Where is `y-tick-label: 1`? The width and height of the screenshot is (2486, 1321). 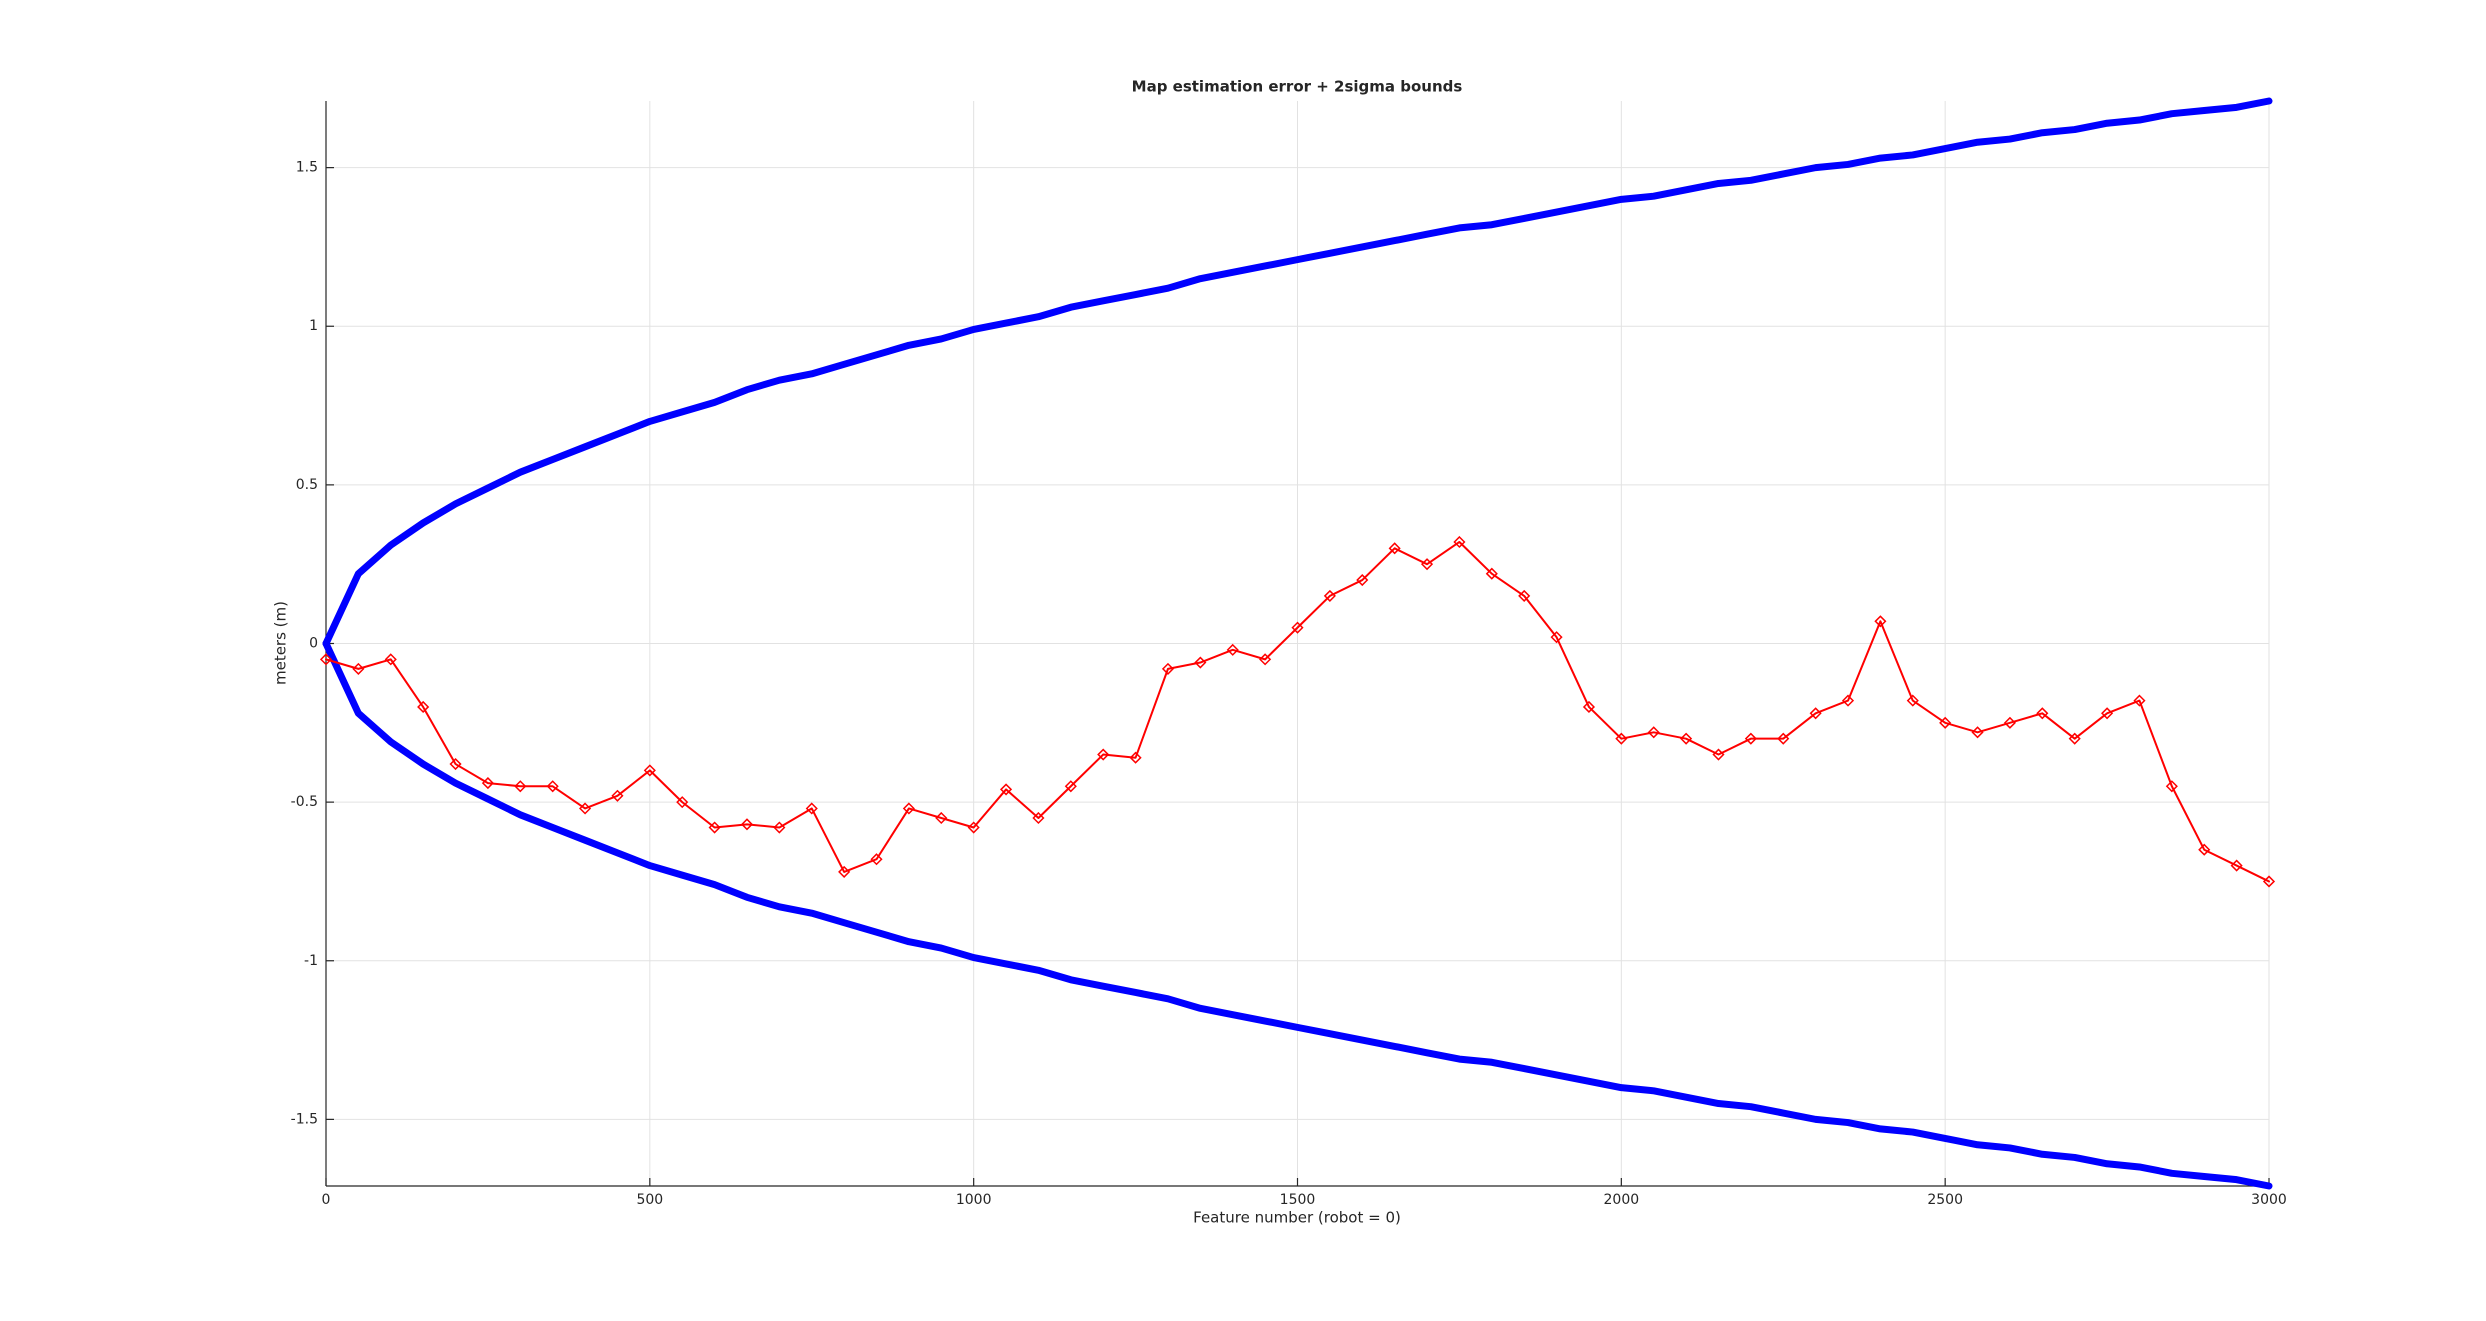 y-tick-label: 1 is located at coordinates (313, 326).